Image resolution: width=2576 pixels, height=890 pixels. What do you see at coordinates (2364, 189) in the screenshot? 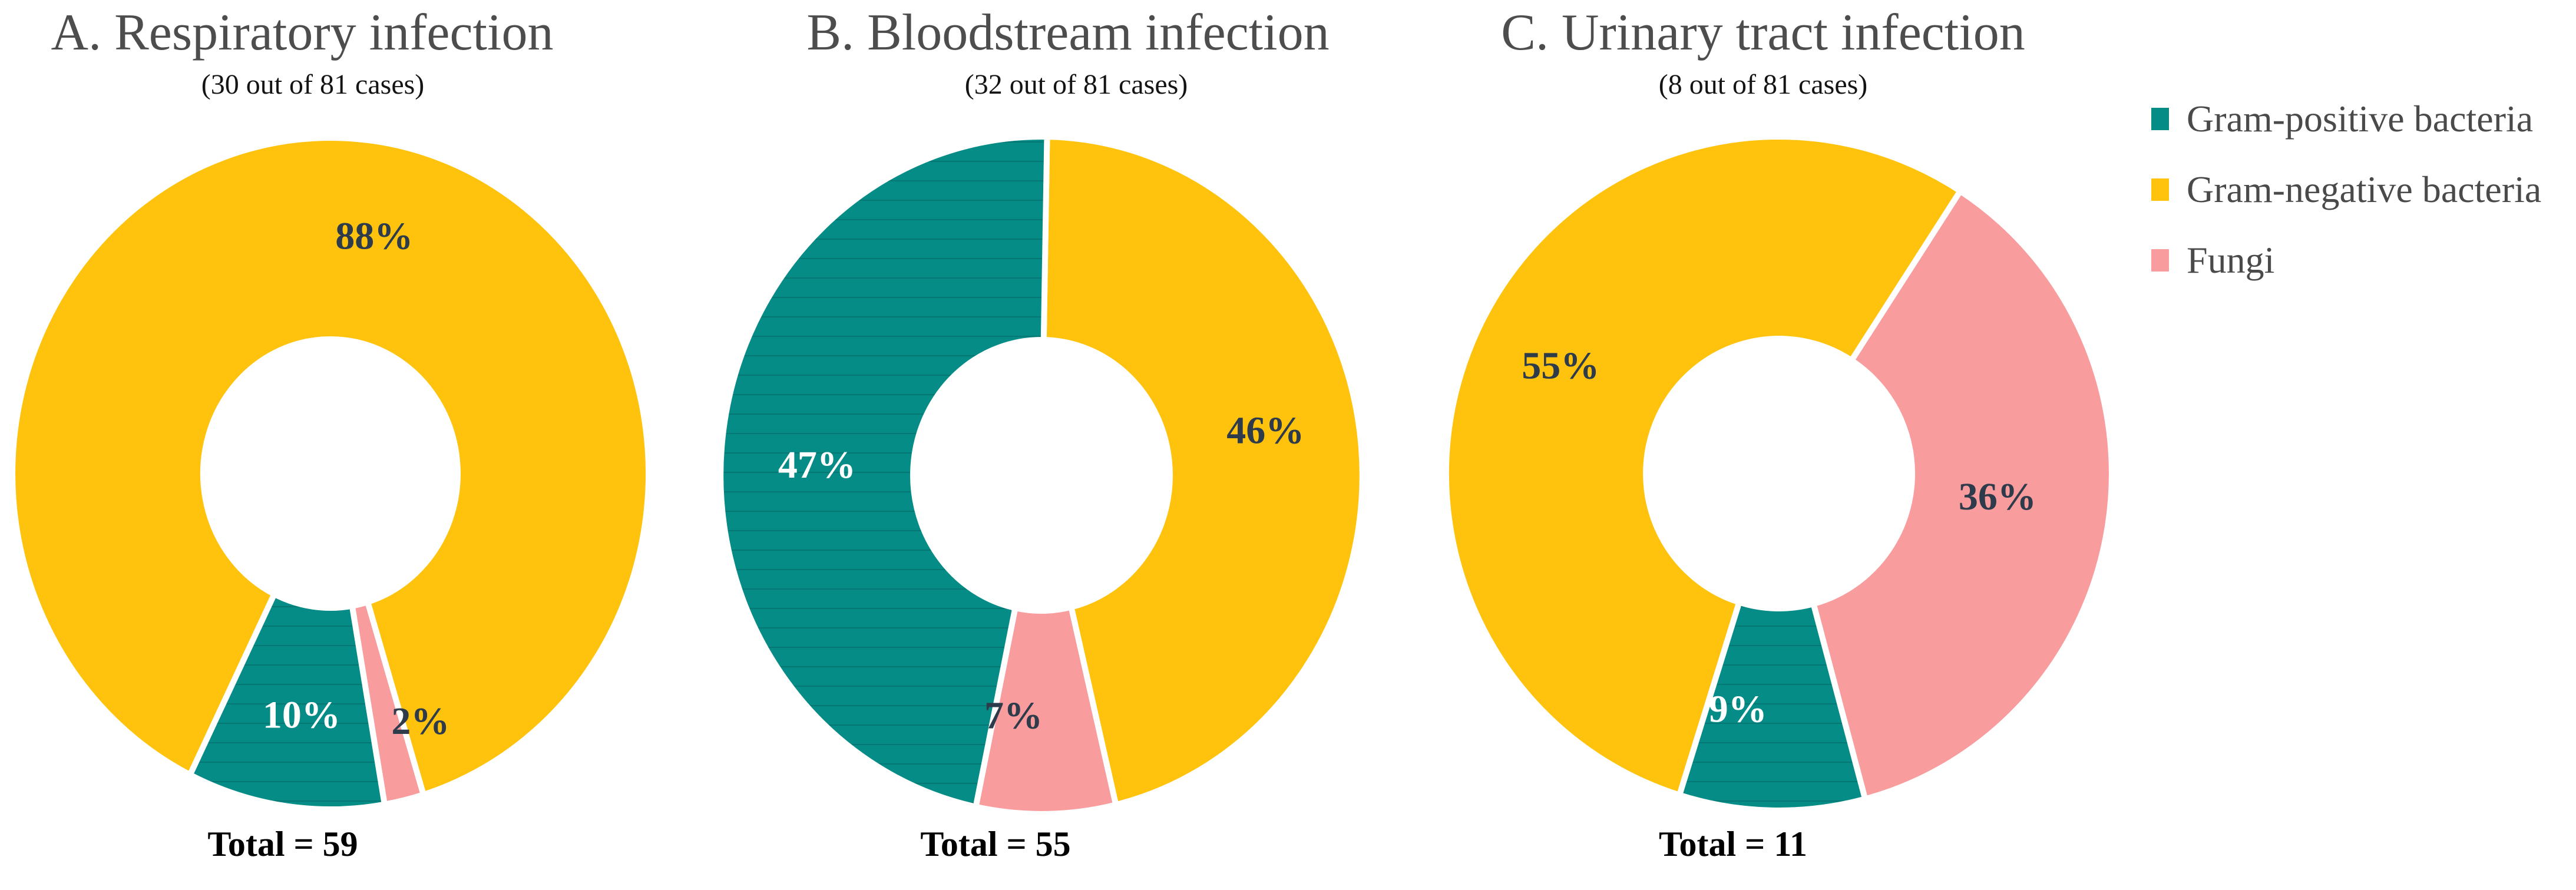
I see `legend-label: Gram-negative bacteria` at bounding box center [2364, 189].